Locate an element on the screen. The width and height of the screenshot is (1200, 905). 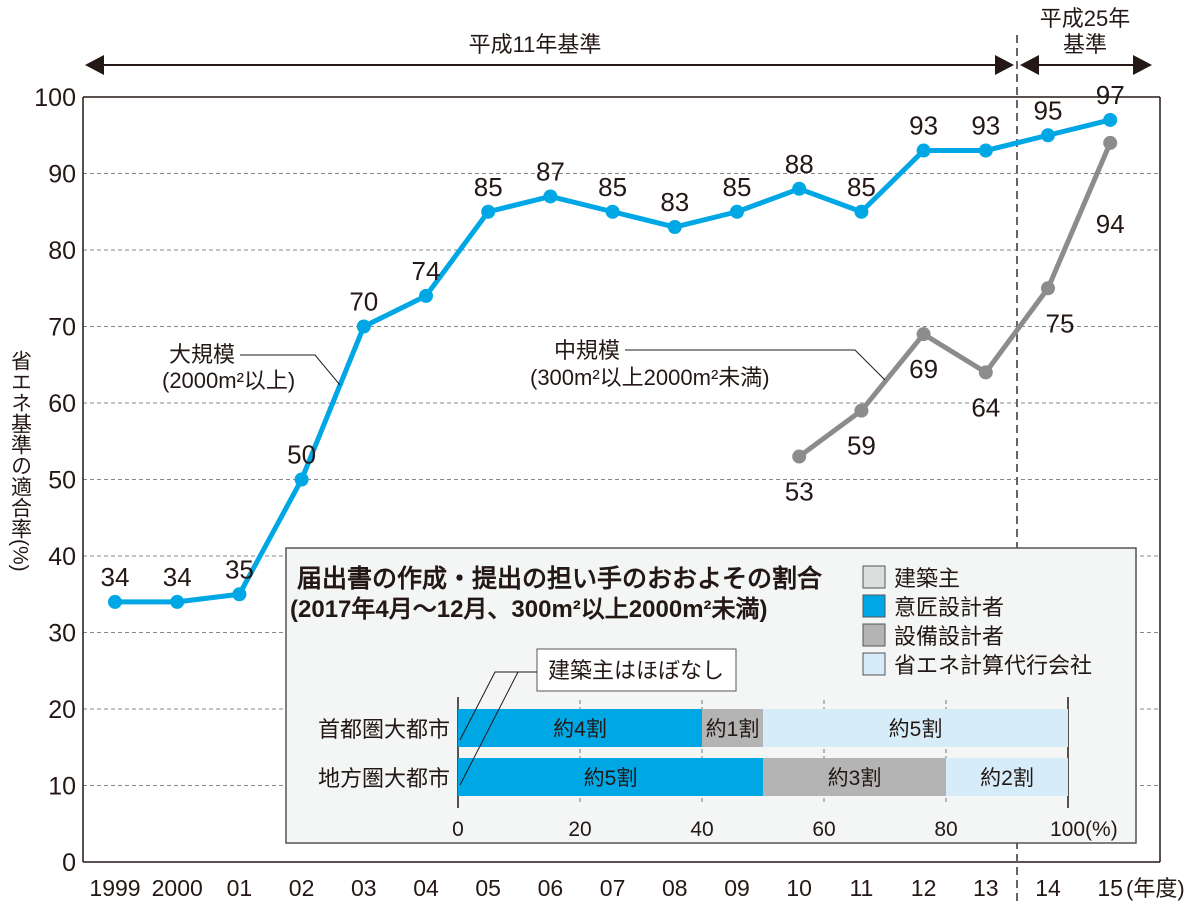
bar-segment-label: 約2割 is located at coordinates (1007, 778).